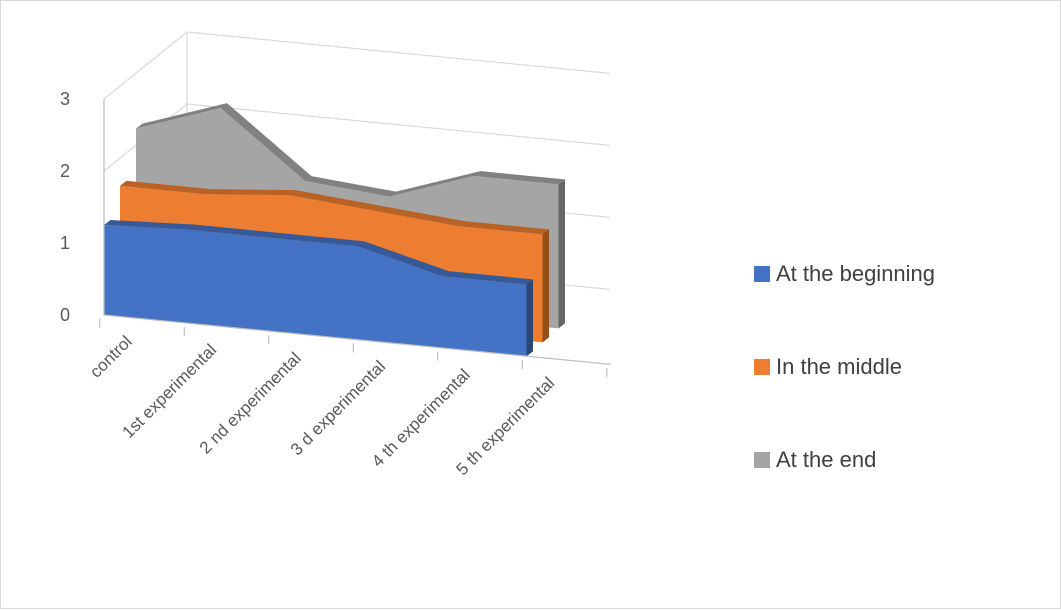 The image size is (1061, 610). Describe the element at coordinates (250, 403) in the screenshot. I see `x-tick-label: 2 nd experimental` at that location.